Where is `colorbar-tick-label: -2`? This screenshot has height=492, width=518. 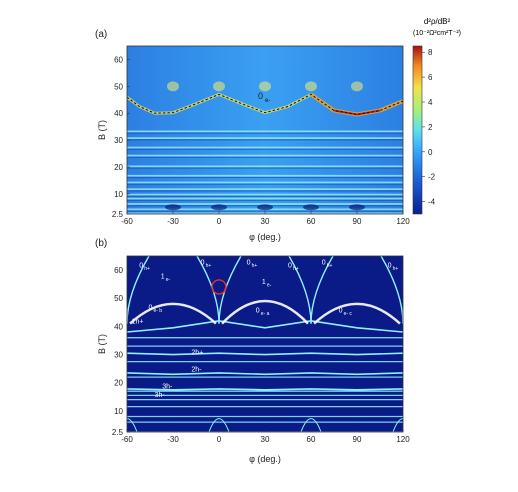 colorbar-tick-label: -2 is located at coordinates (432, 177).